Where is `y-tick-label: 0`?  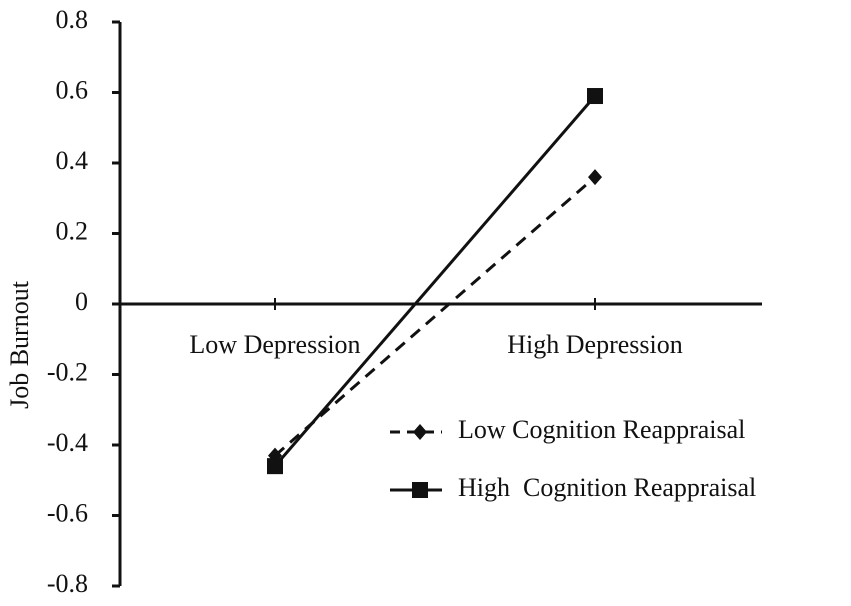
y-tick-label: 0 is located at coordinates (81, 301).